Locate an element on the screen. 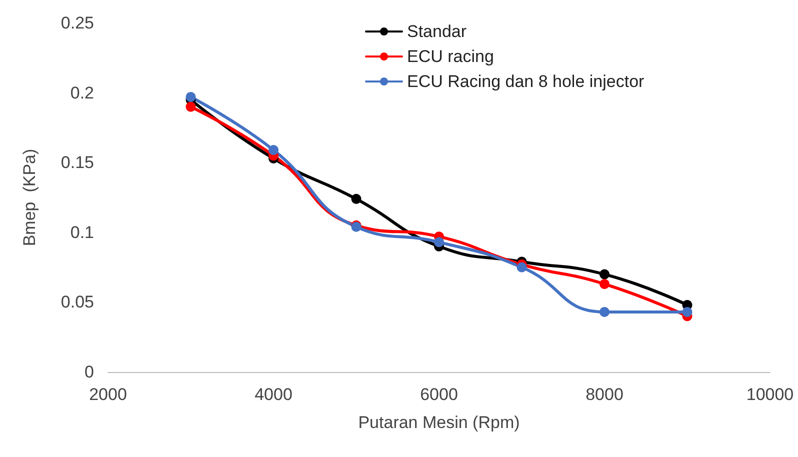 This screenshot has height=457, width=798. legend-label: Standar is located at coordinates (437, 31).